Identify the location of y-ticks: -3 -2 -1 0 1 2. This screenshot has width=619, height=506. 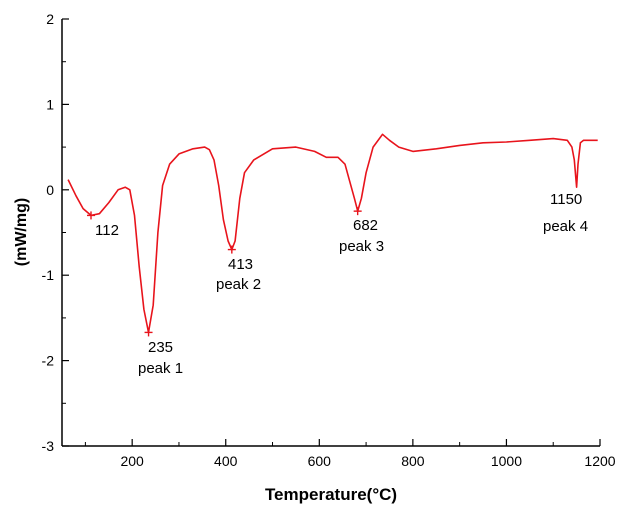
(55, 232).